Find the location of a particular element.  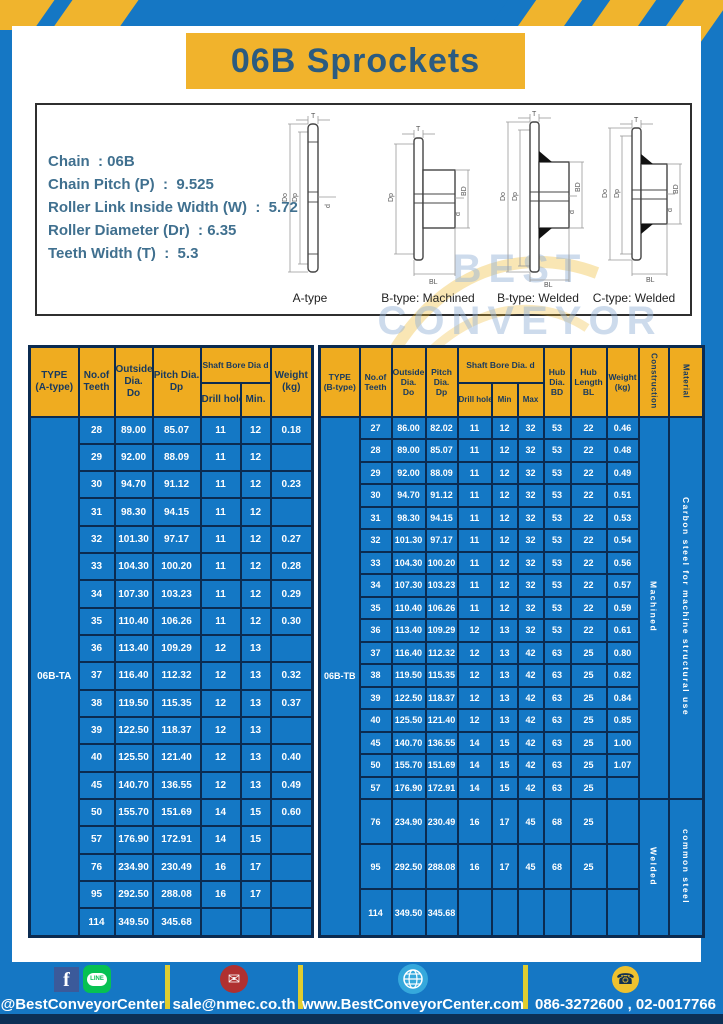

table-row: 45 140.70 136.55 12 13 0.49 is located at coordinates (172, 785).